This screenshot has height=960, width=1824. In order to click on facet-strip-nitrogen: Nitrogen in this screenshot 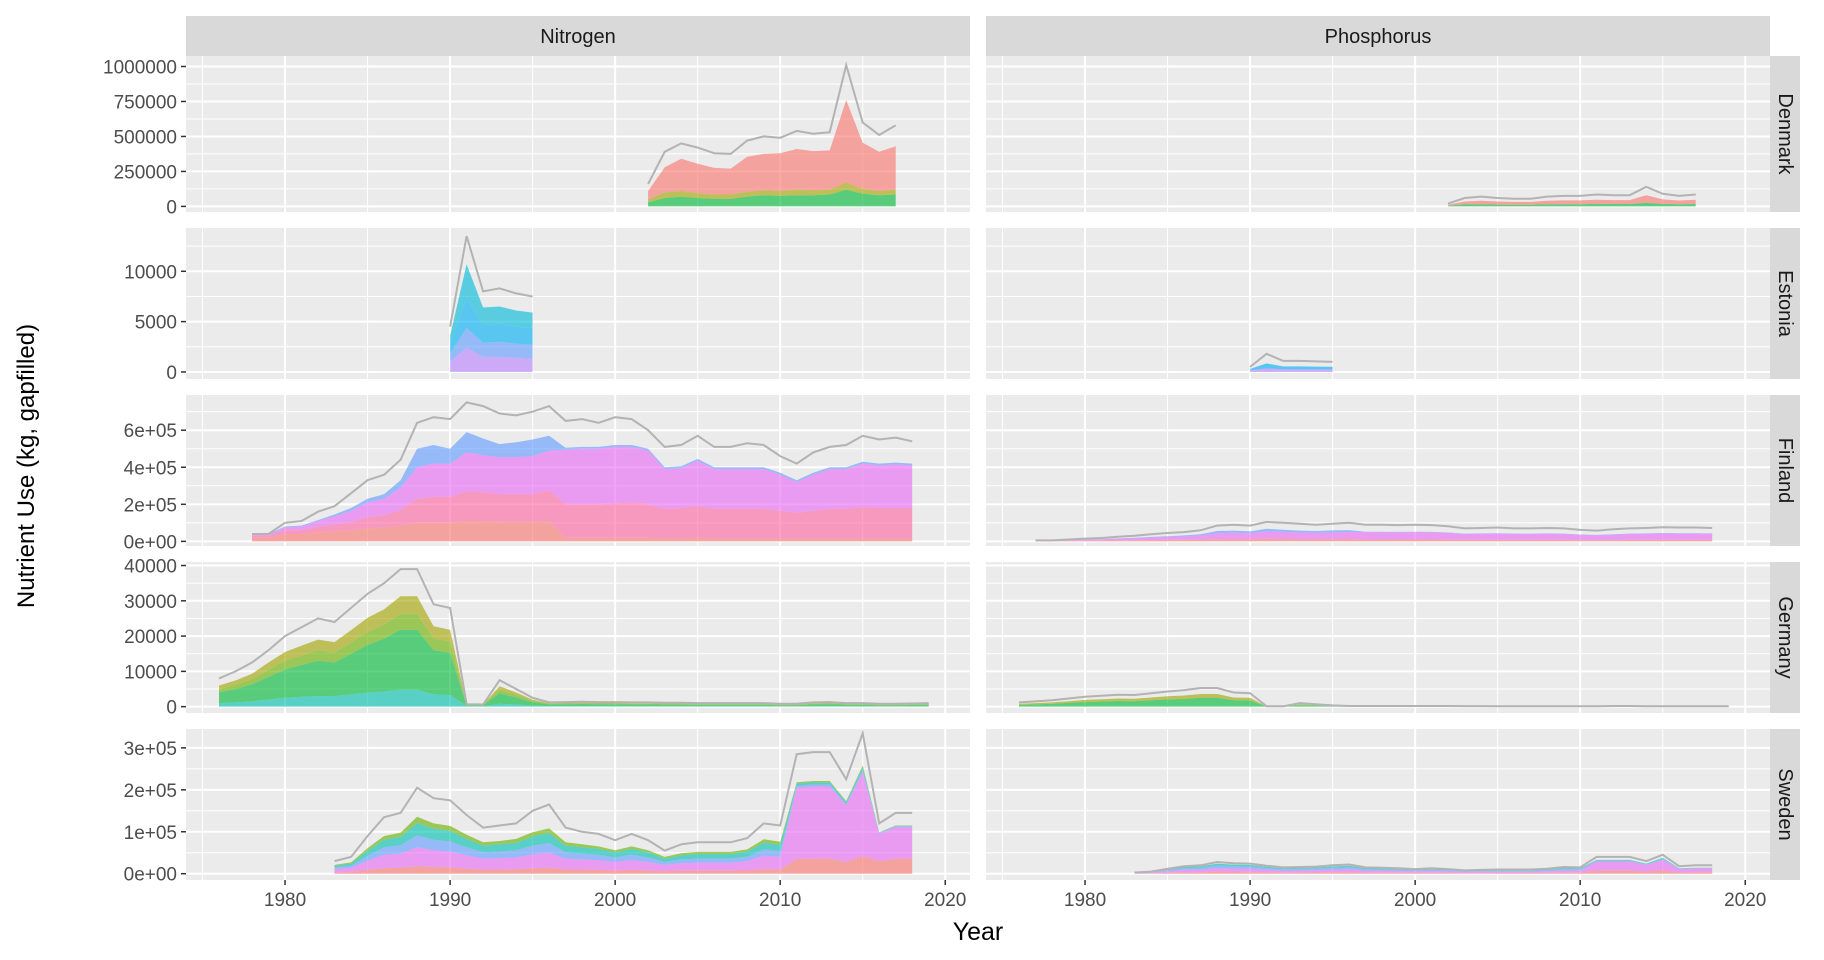, I will do `click(578, 36)`.